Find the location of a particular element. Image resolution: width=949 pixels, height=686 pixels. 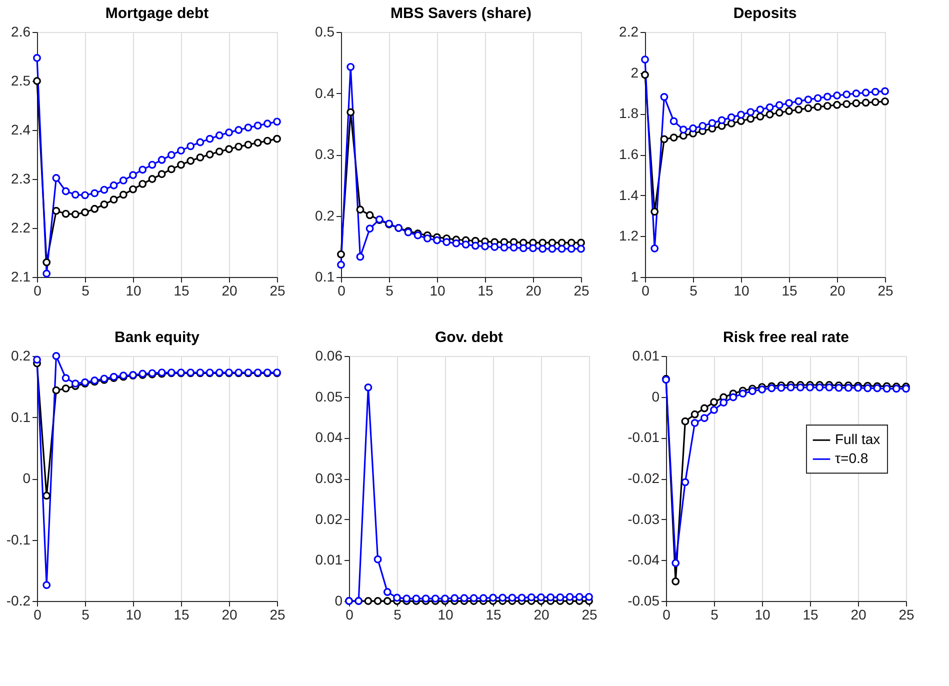

chart-title: Mortgage debt is located at coordinates (157, 13).